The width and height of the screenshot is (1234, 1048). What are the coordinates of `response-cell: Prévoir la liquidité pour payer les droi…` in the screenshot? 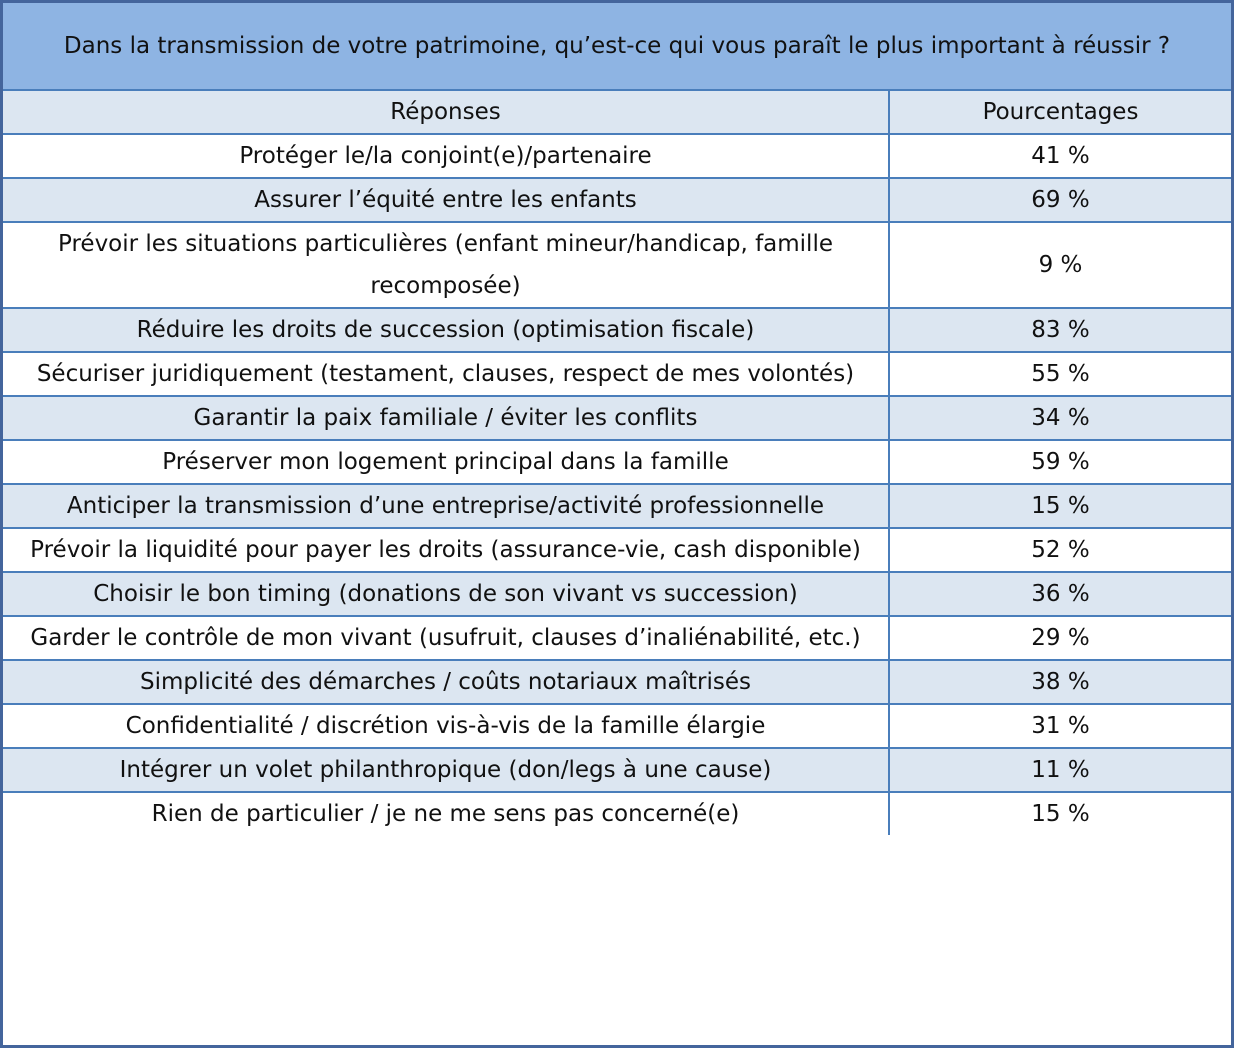 It's located at (446, 550).